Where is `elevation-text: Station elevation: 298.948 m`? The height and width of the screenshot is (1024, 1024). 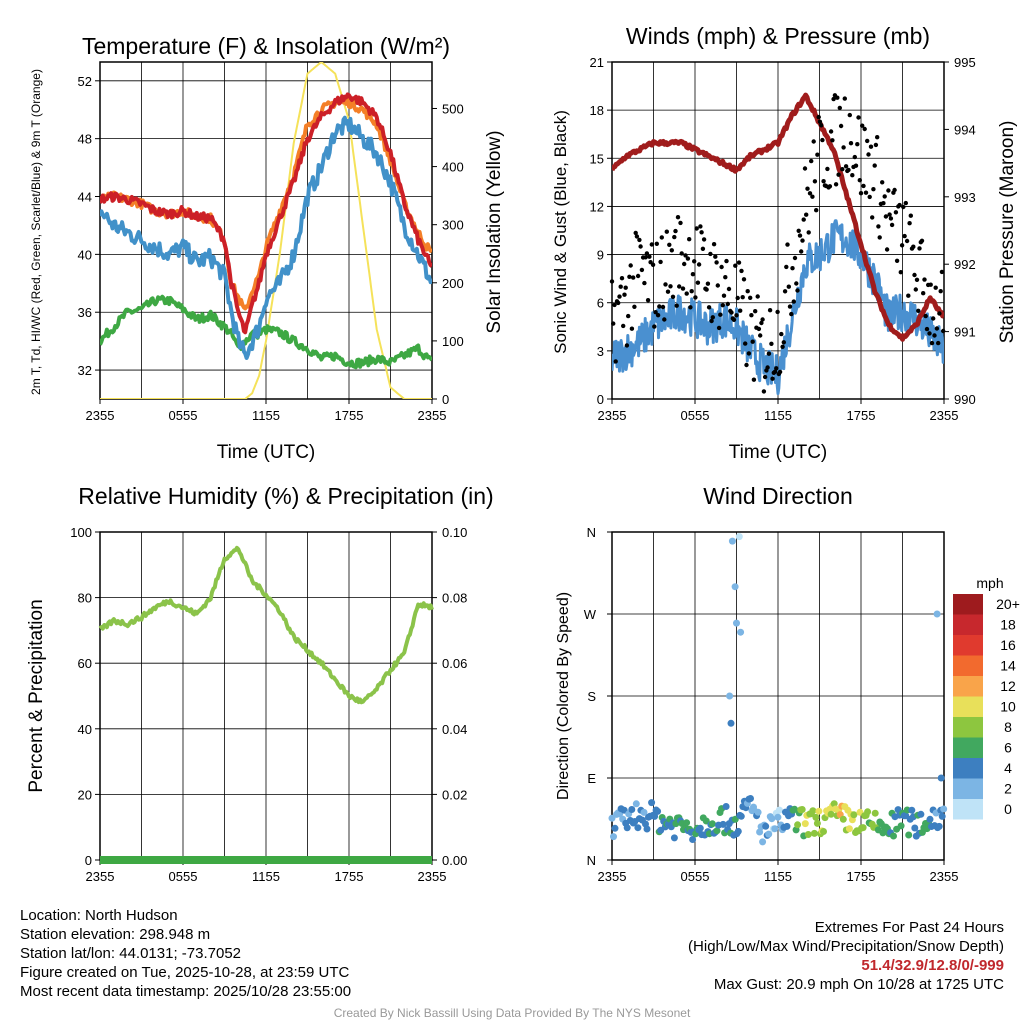
elevation-text: Station elevation: 298.948 m is located at coordinates (115, 934).